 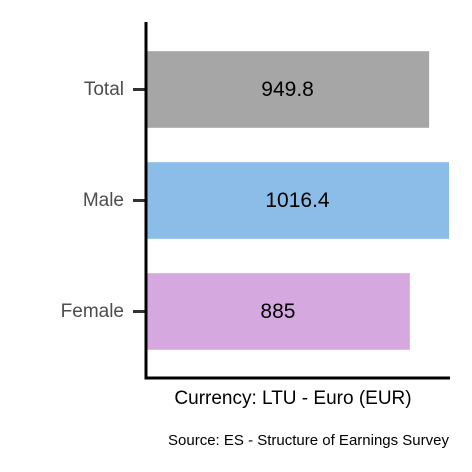 I want to click on value-label-male: 1016.4, so click(x=297, y=200).